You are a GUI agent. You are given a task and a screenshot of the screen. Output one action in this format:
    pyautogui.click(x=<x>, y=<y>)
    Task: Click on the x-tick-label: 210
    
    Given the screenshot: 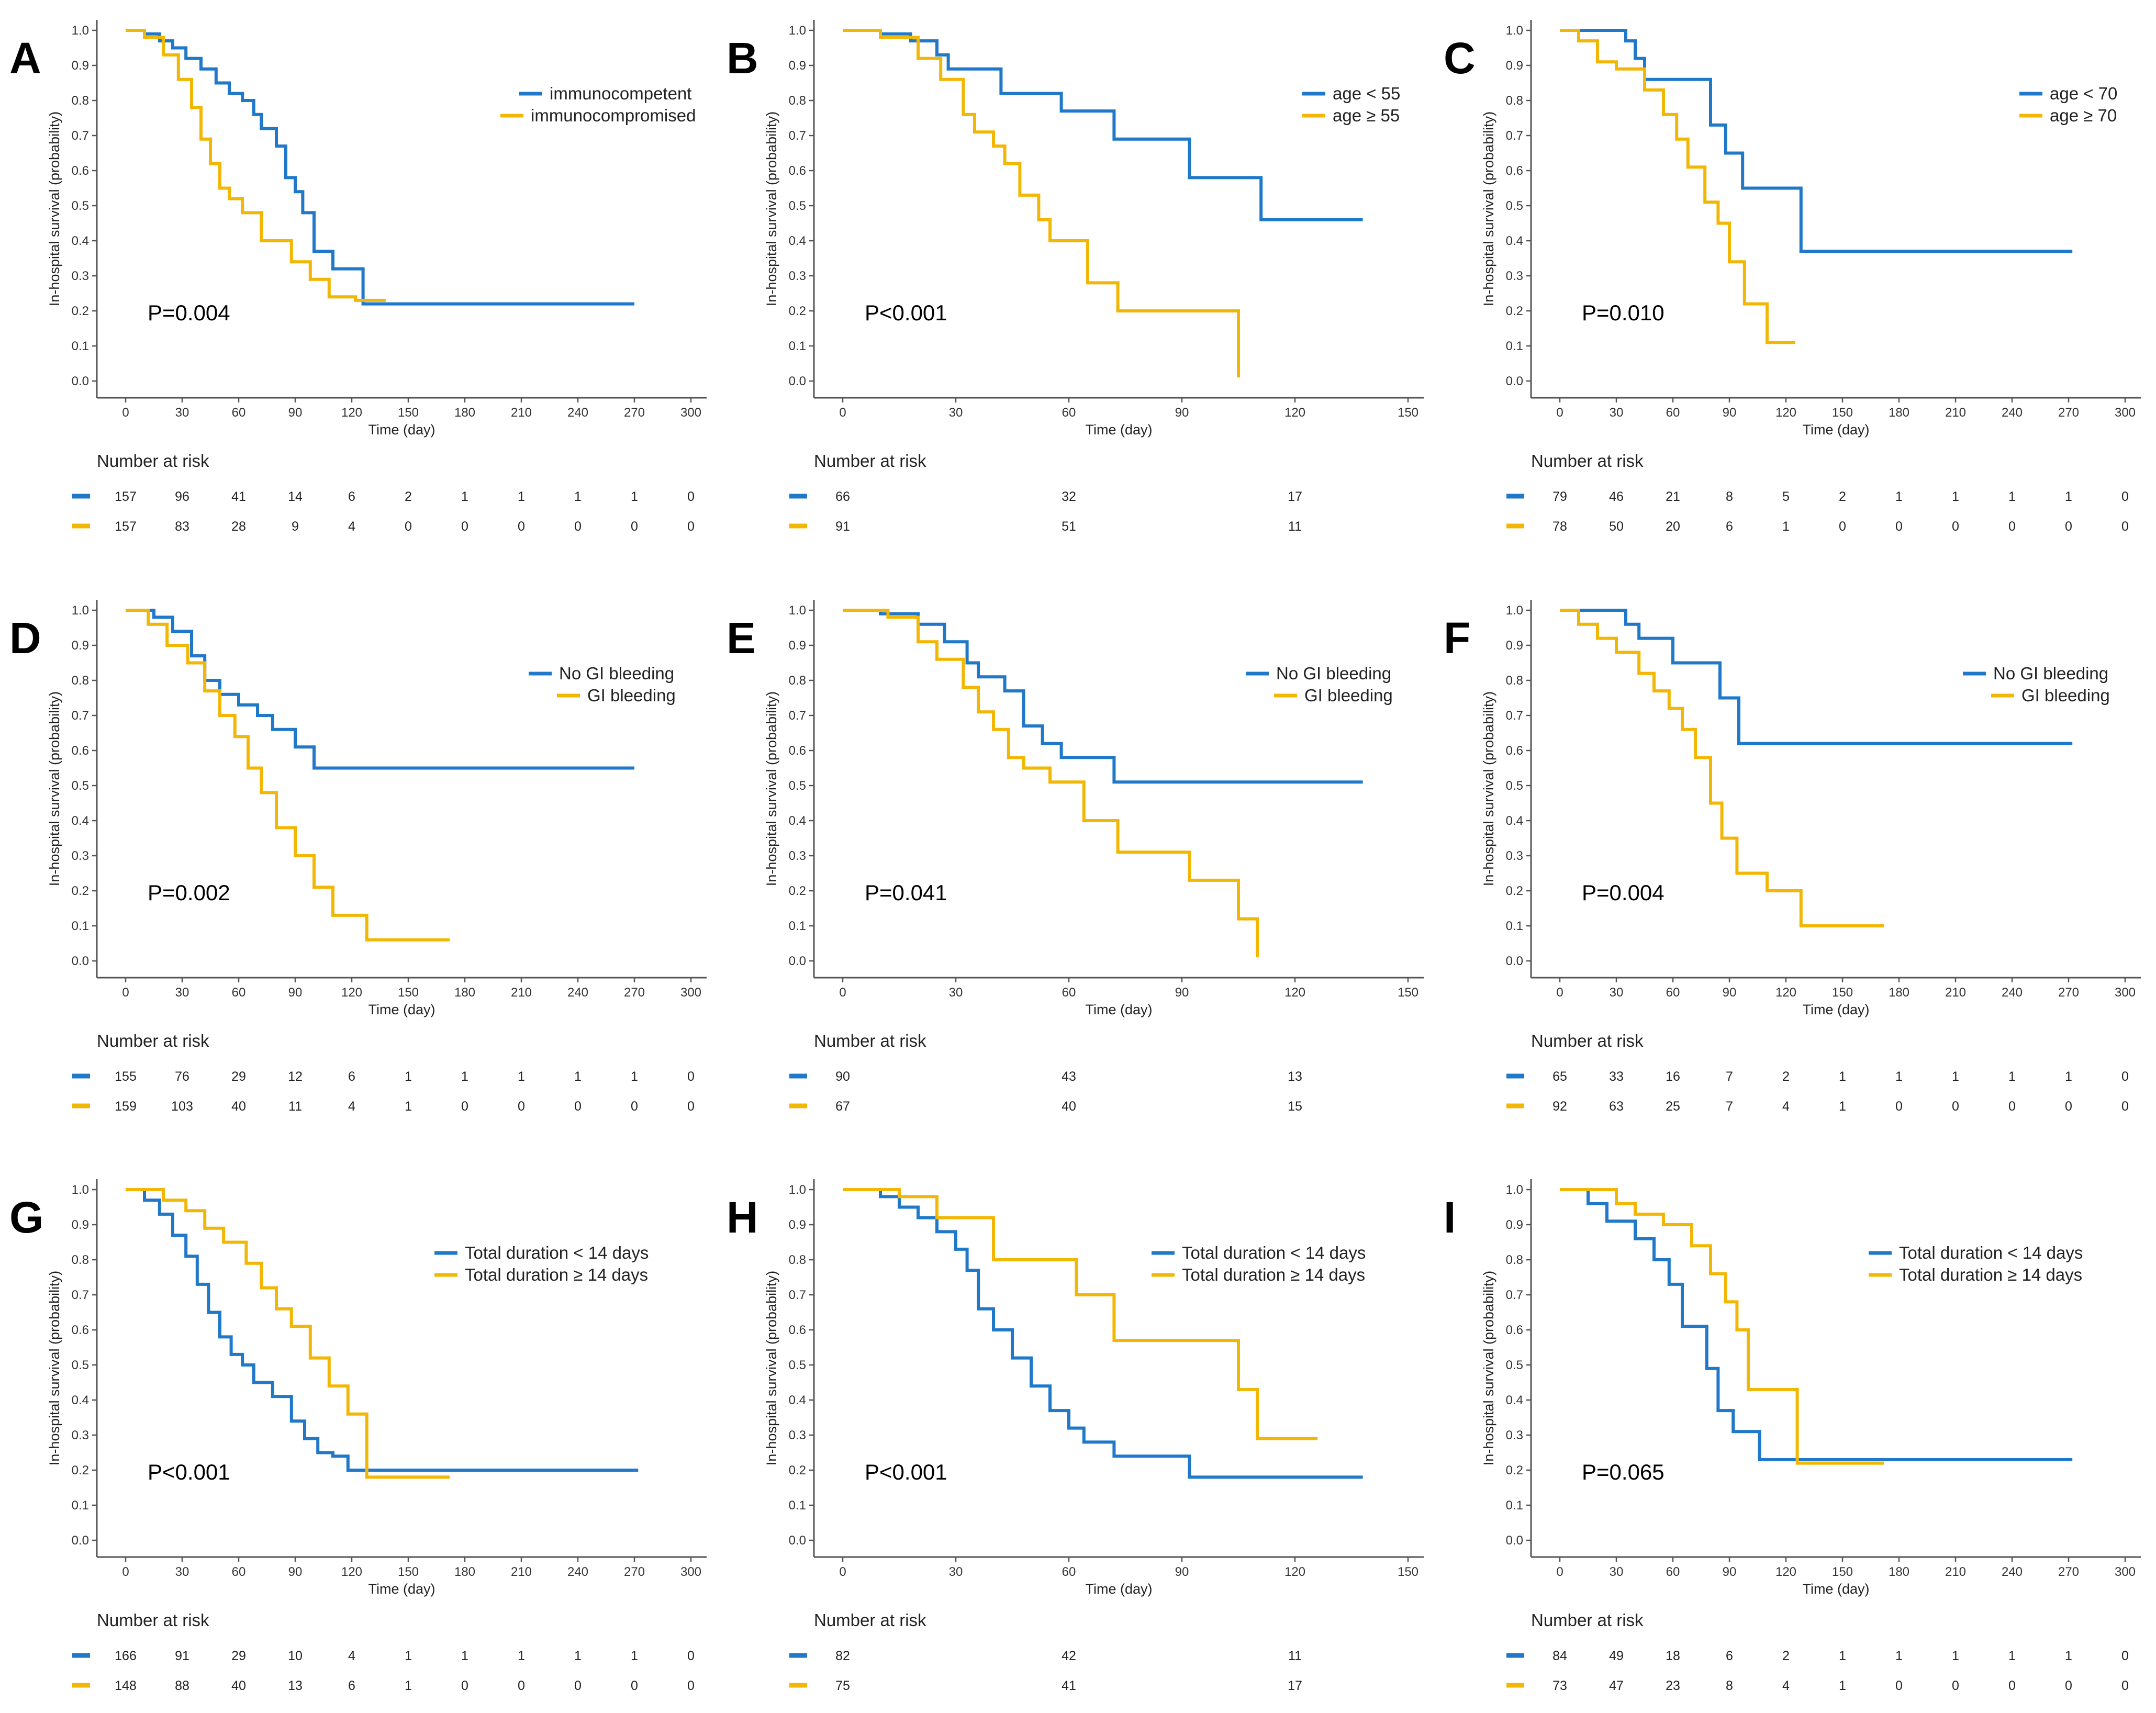 What is the action you would take?
    pyautogui.click(x=521, y=1572)
    